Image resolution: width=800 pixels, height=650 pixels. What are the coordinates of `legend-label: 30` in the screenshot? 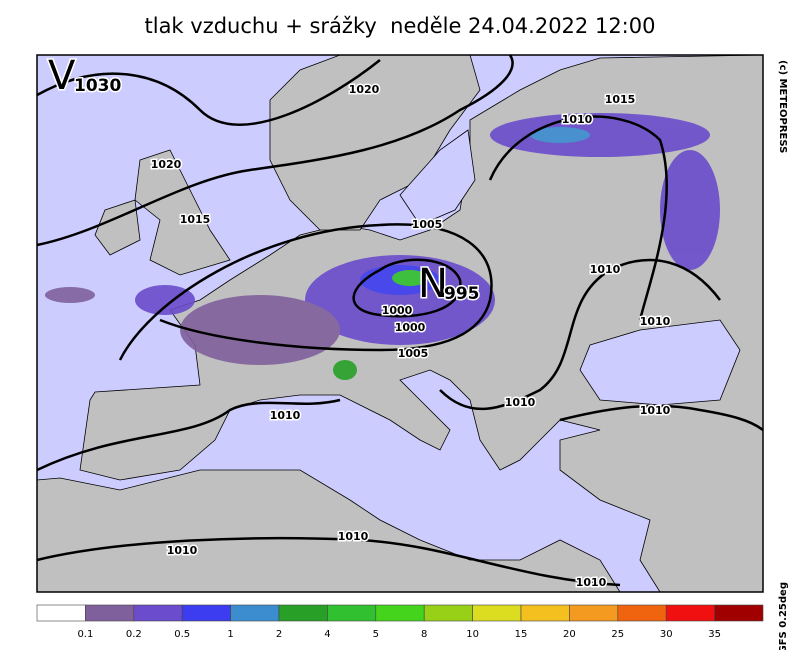 It's located at (666, 634).